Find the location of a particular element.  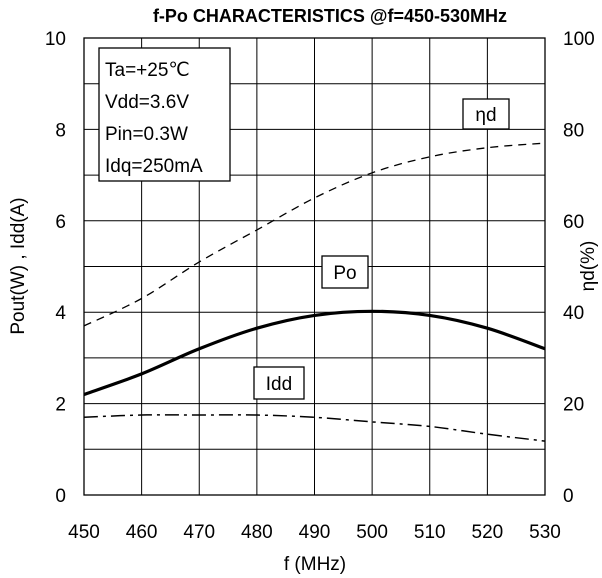

label-etad: ηd is located at coordinates (486, 114).